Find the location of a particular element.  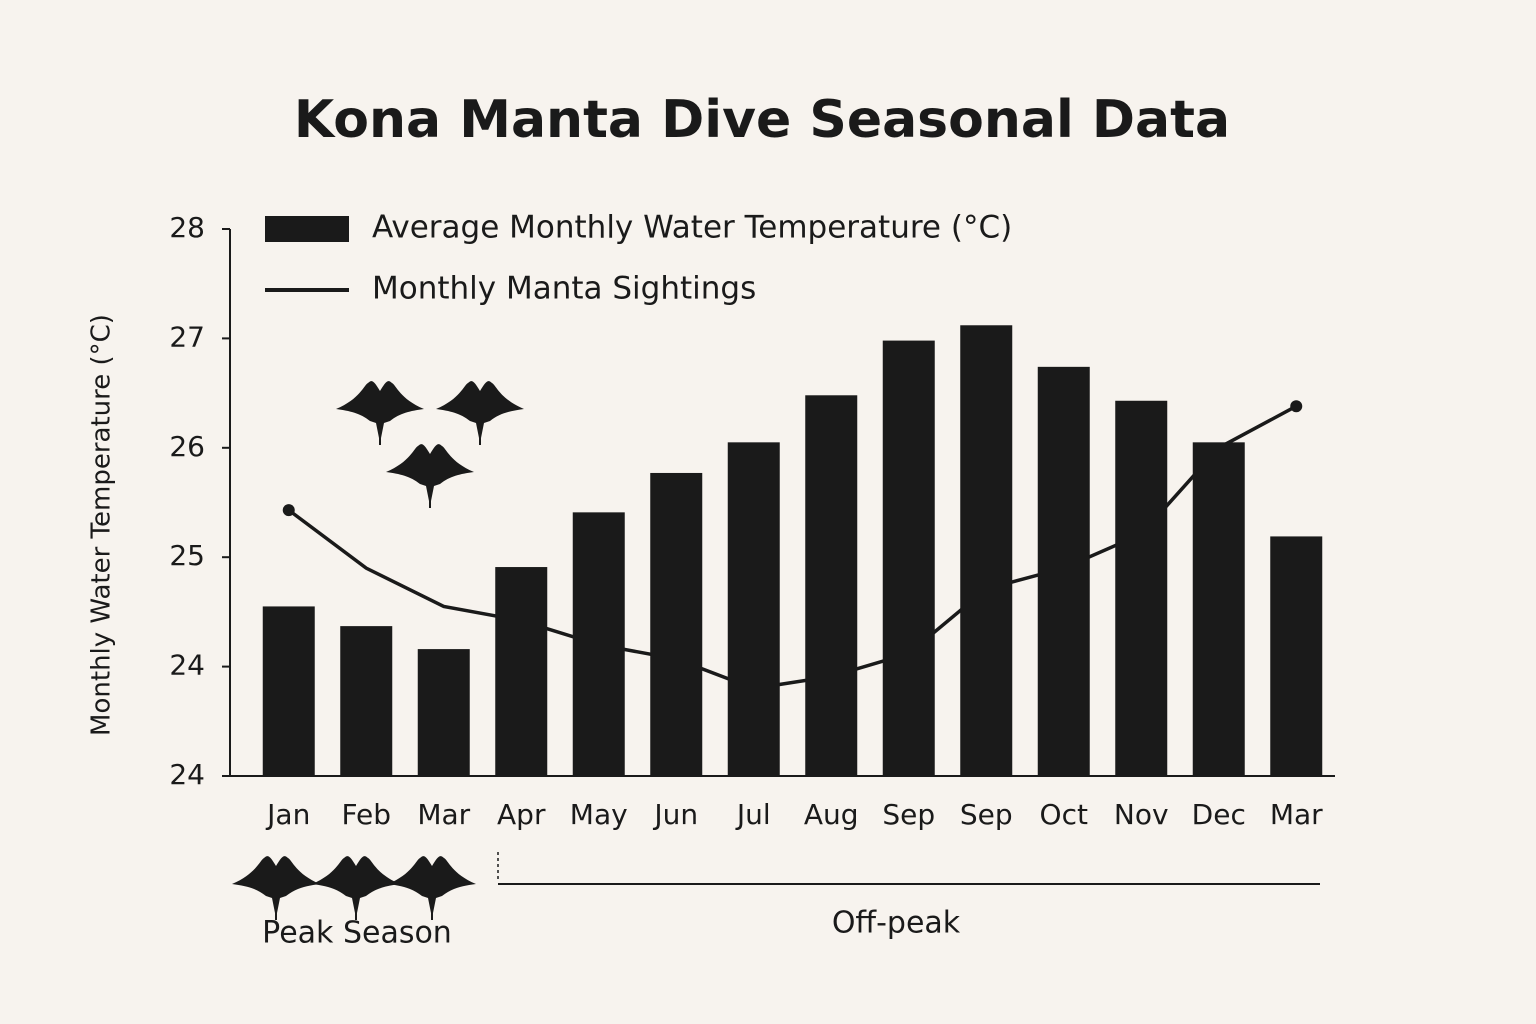

y-axis-label: Monthly Water Temperature (°C) is located at coordinates (102, 525).